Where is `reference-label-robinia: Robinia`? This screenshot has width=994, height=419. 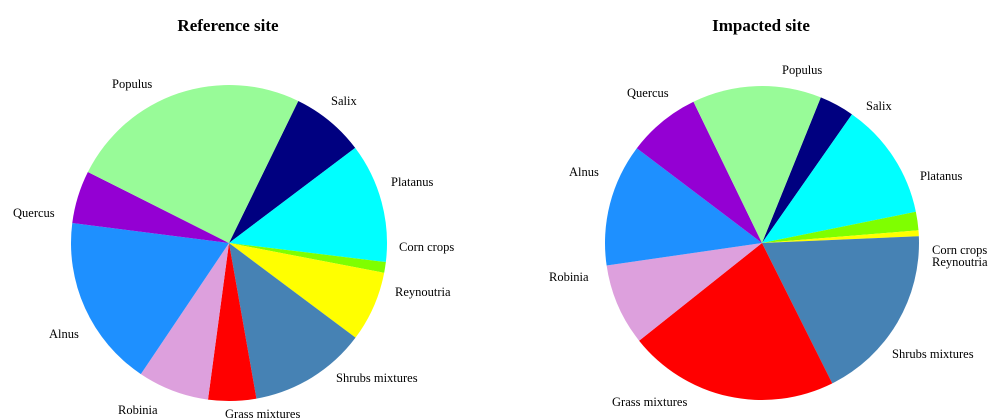
reference-label-robinia: Robinia is located at coordinates (138, 410).